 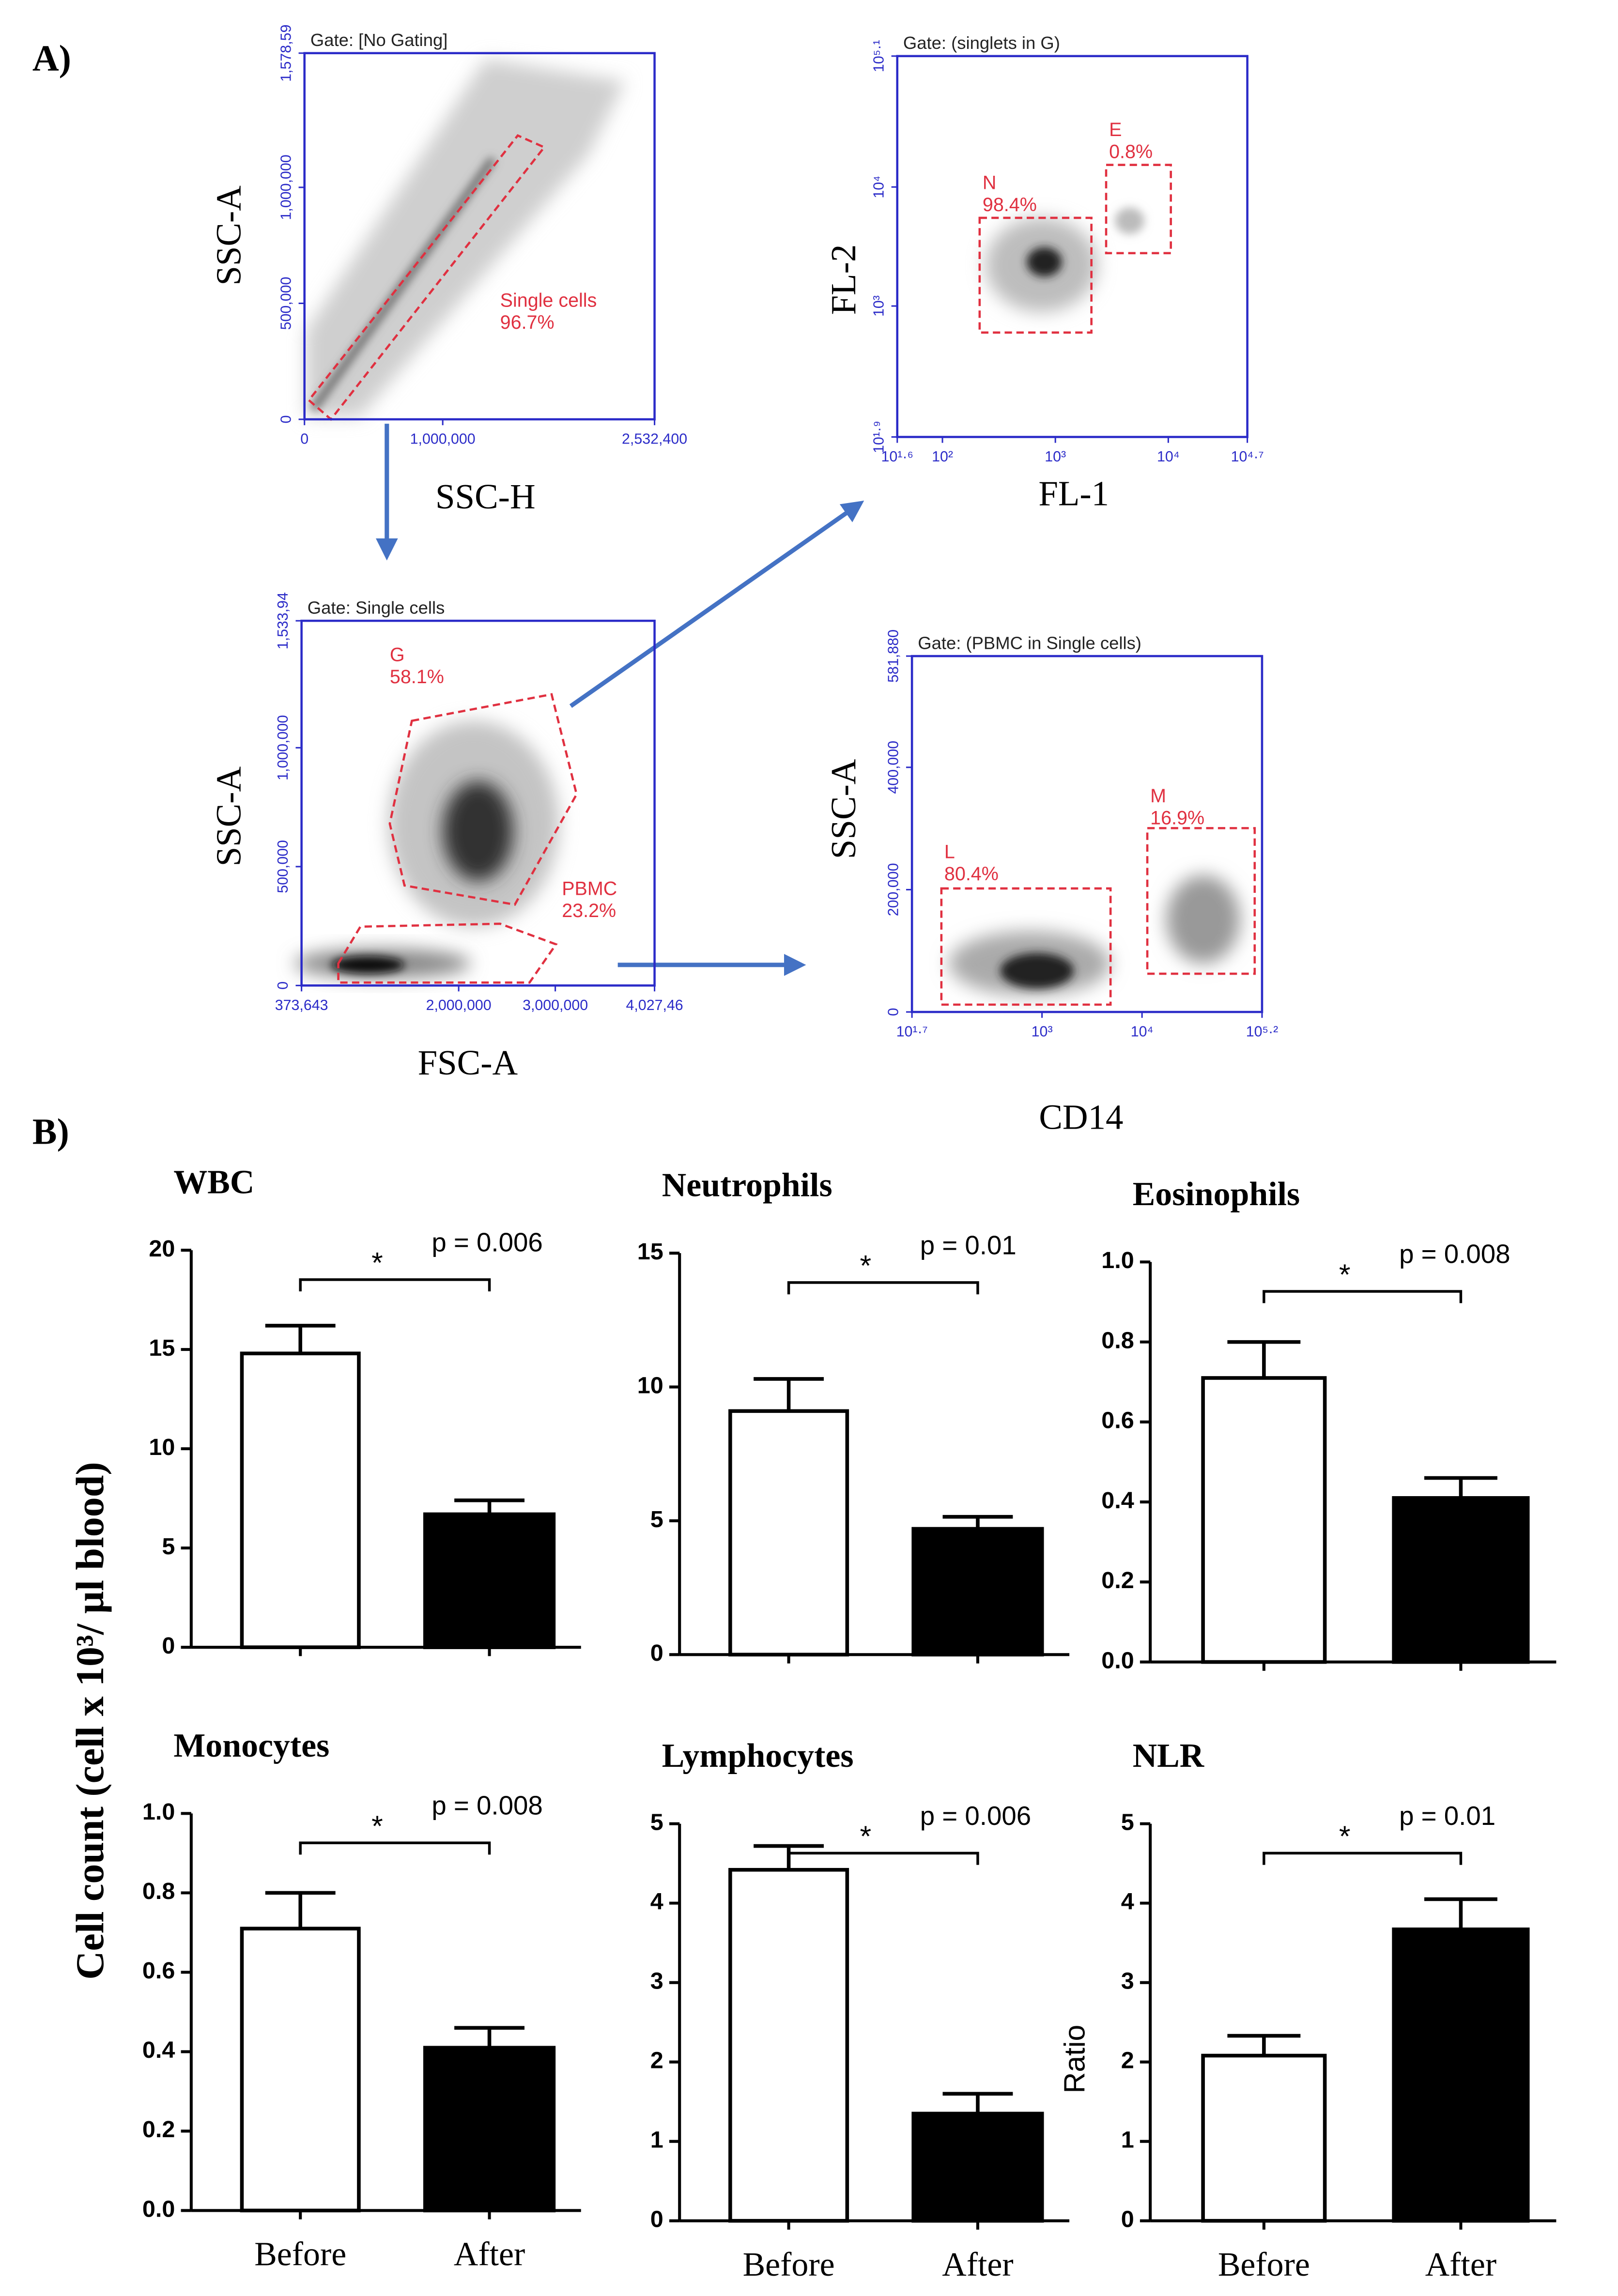 I want to click on gate-percent: 0.8%, so click(x=1131, y=152).